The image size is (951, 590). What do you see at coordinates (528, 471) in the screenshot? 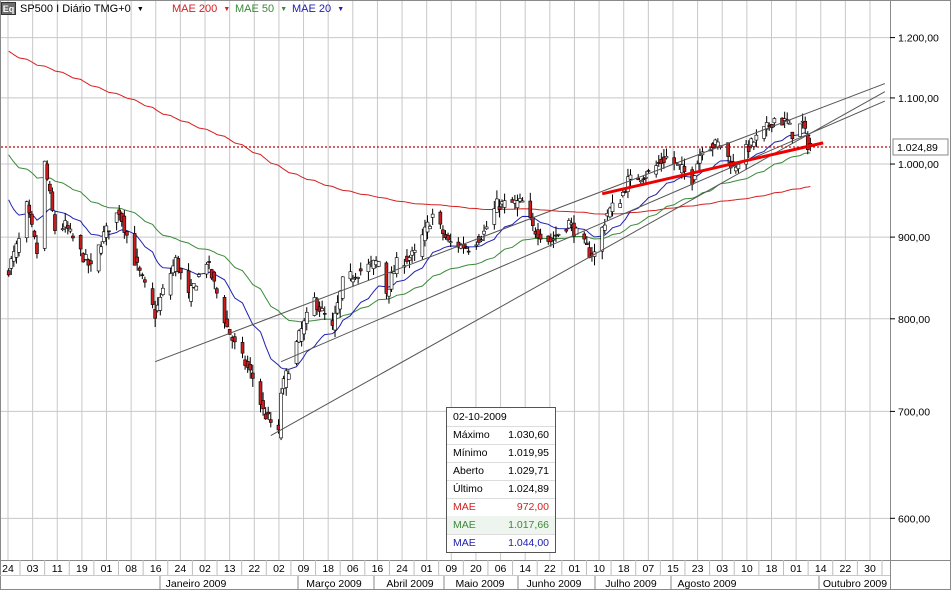
I see `tooltip-value: 1.029,71` at bounding box center [528, 471].